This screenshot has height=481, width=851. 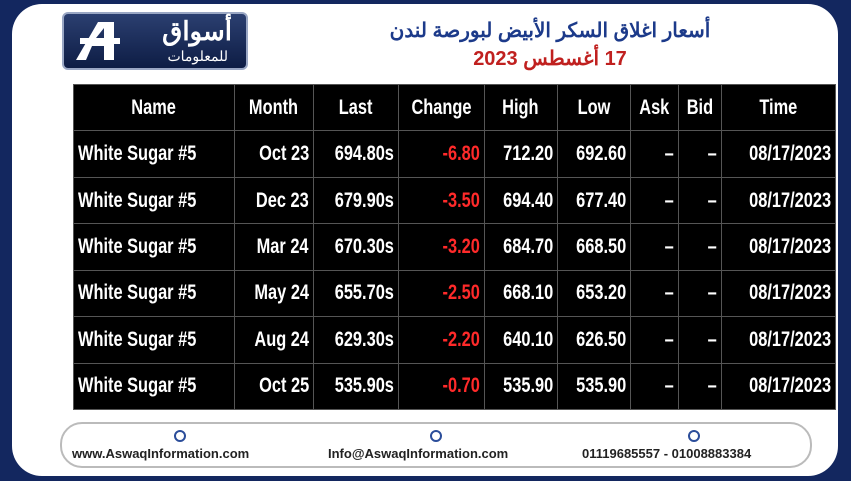 What do you see at coordinates (364, 154) in the screenshot?
I see `table-cell-text: 694.80s` at bounding box center [364, 154].